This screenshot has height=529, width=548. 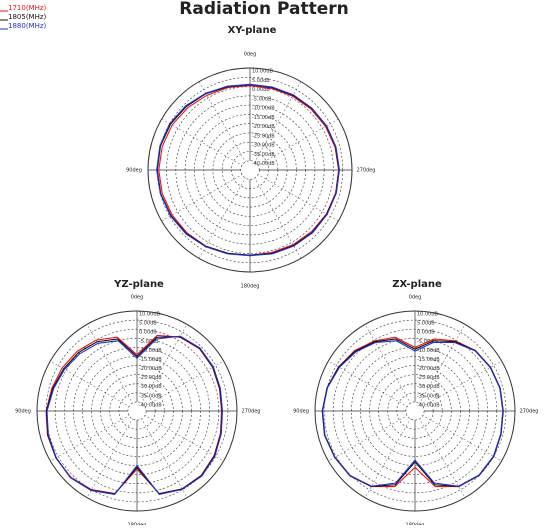 I want to click on legend-label: 1710(MHz), so click(x=27, y=8).